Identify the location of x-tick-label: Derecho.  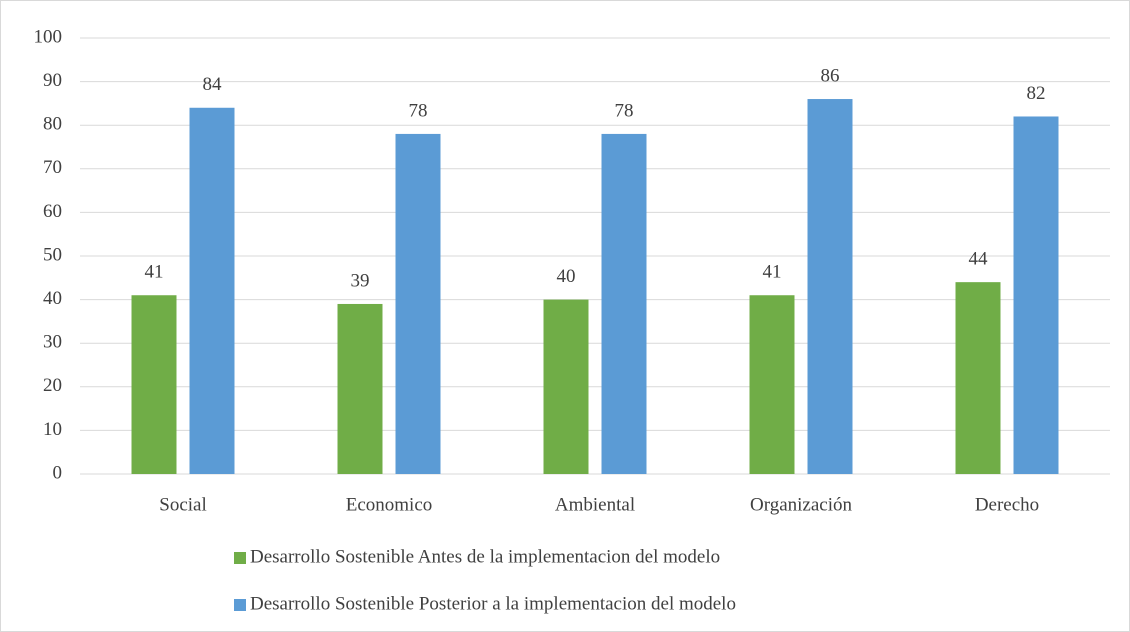
(1007, 504).